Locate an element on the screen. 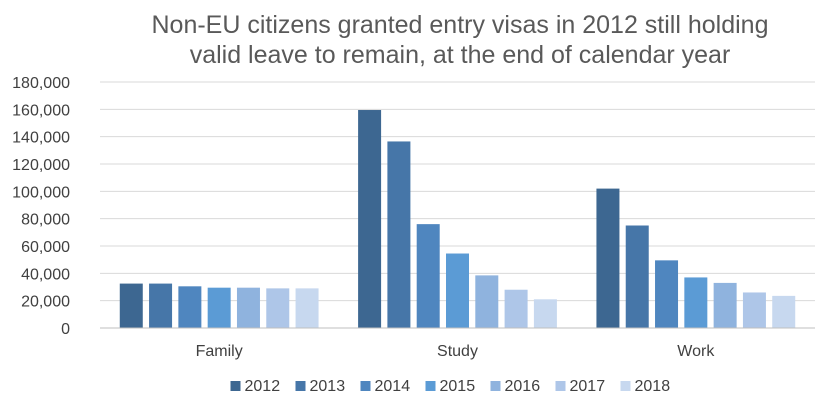 Image resolution: width=819 pixels, height=397 pixels. y-tick-label: 60,000 is located at coordinates (45, 247).